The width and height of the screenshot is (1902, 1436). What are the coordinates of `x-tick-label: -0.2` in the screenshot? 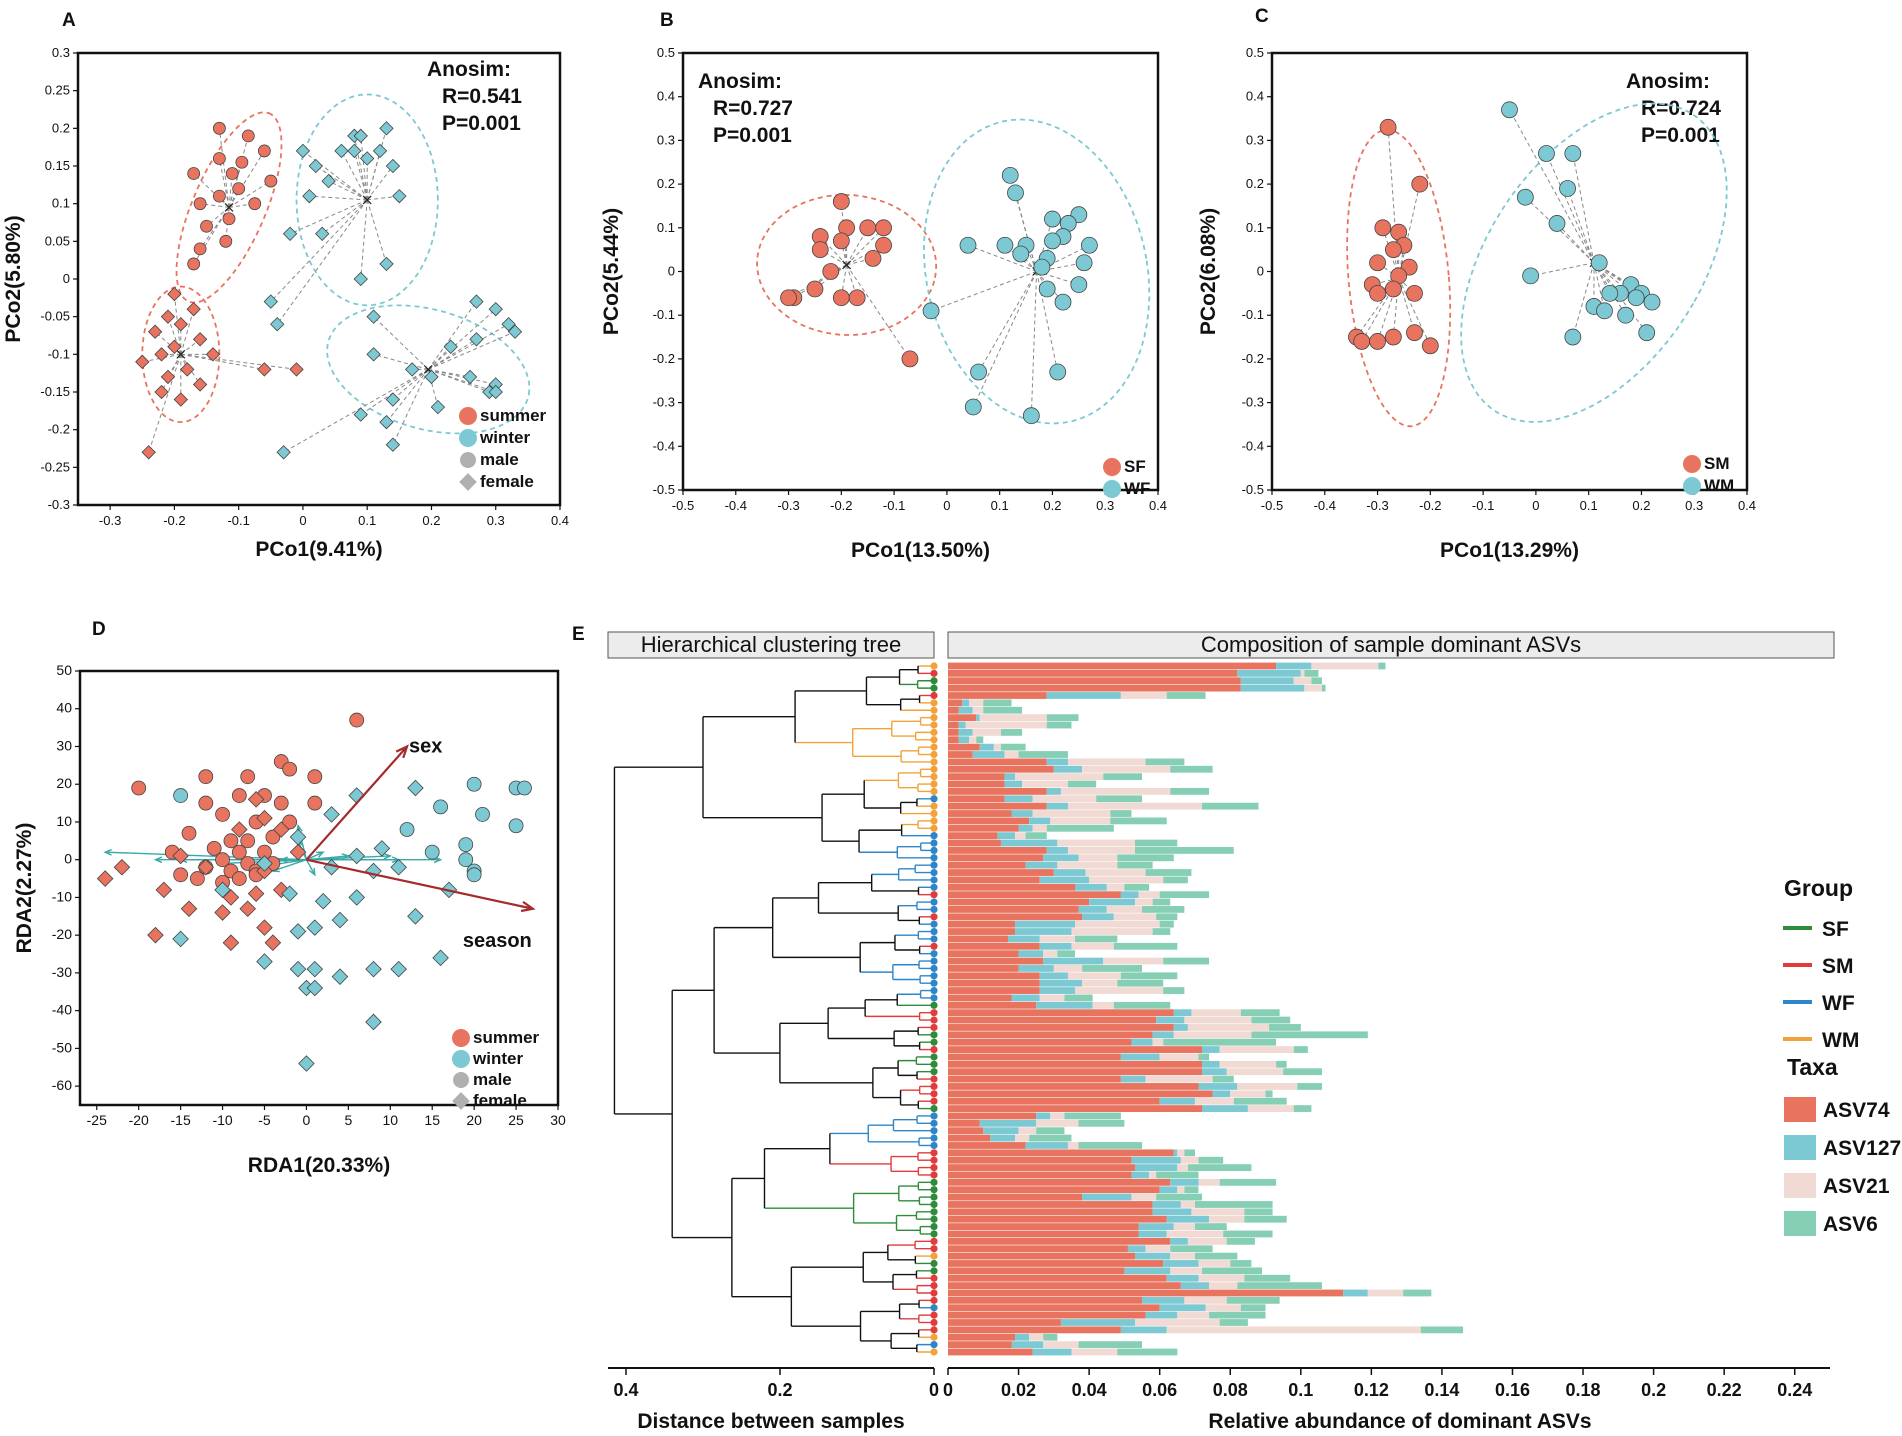 It's located at (174, 520).